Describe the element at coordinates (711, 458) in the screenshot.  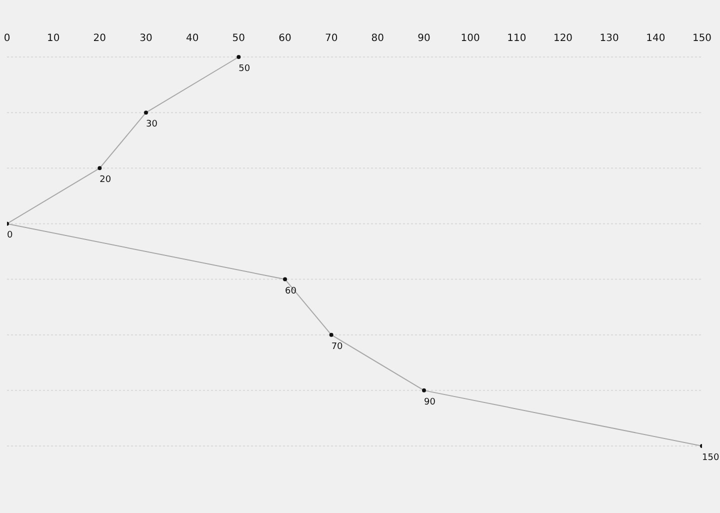
I see `data-label: 150` at that location.